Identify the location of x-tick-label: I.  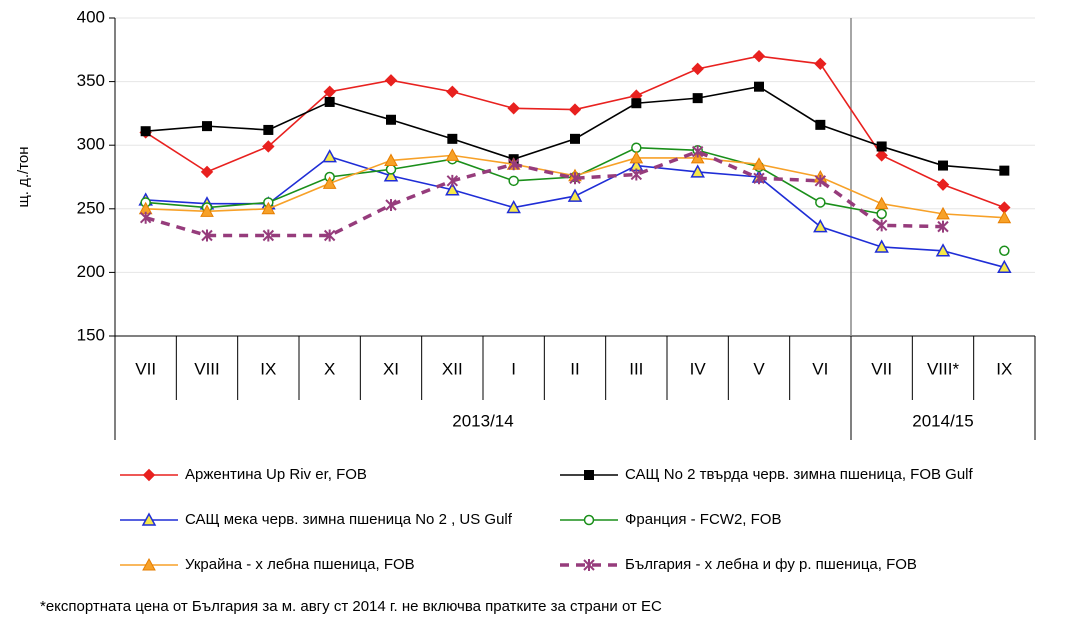
(513, 368).